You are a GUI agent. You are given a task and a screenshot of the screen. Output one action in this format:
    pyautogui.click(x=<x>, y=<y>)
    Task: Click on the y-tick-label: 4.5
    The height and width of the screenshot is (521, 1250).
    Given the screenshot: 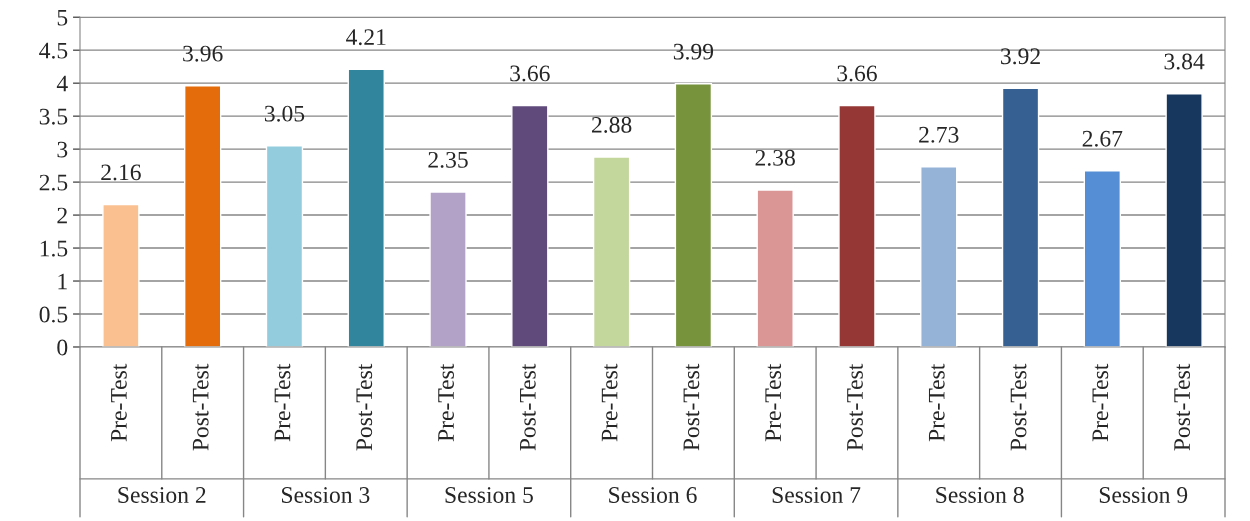 What is the action you would take?
    pyautogui.click(x=53, y=50)
    